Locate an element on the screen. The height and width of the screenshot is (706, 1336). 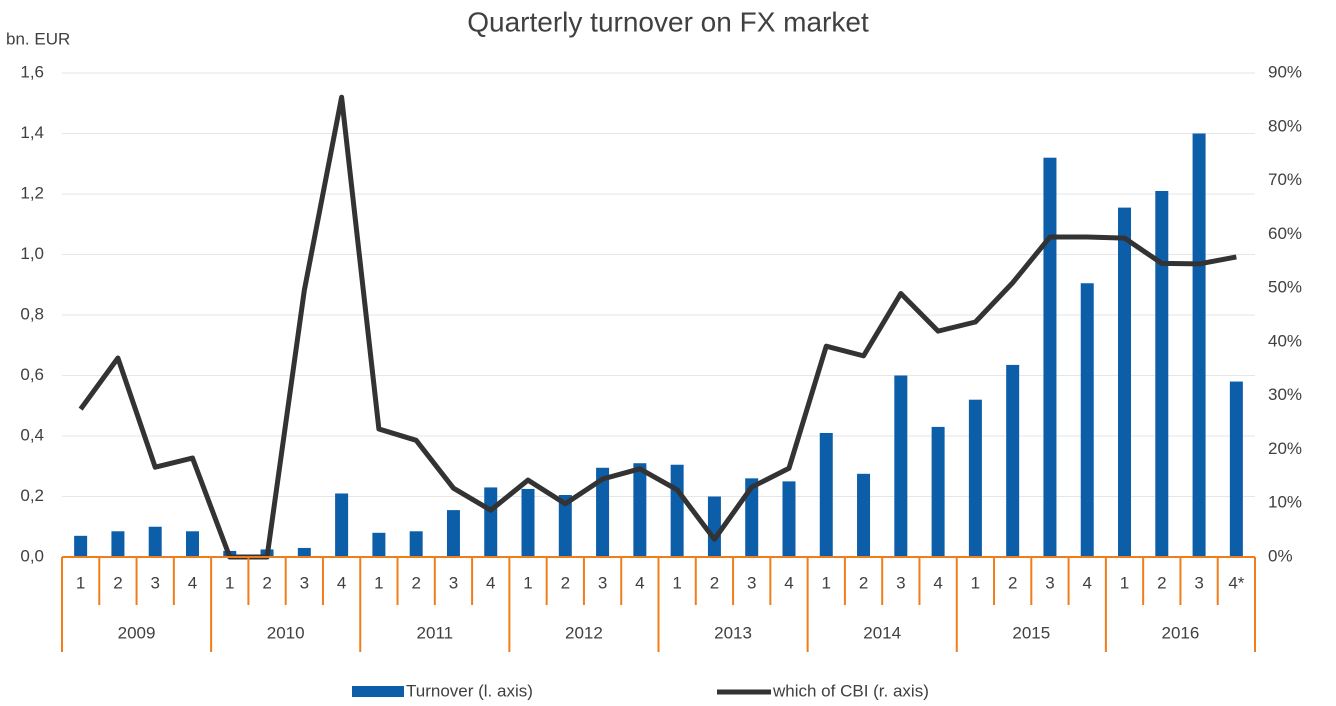
y2-tick-label: 40% is located at coordinates (1285, 340).